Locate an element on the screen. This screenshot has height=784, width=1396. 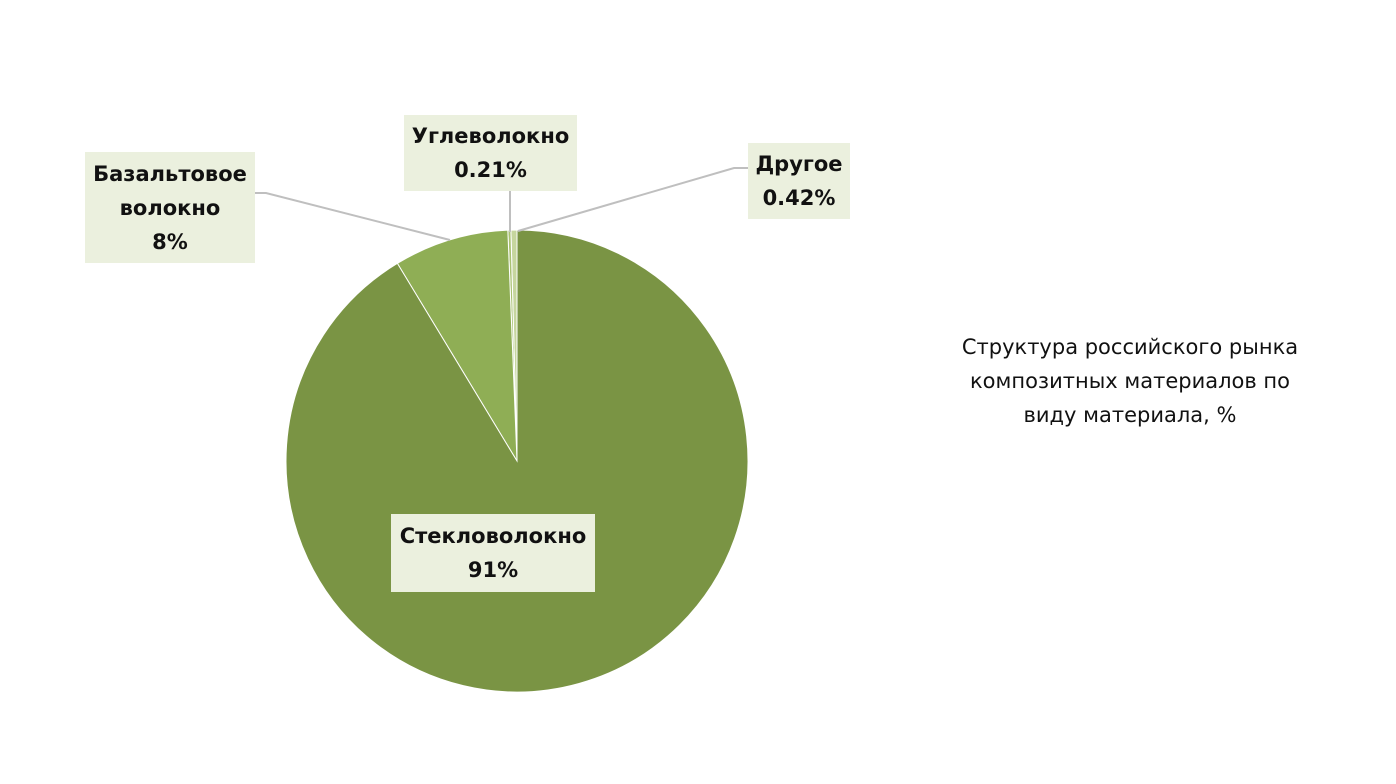
data-label: Стекловолокно 91% is located at coordinates (493, 553).